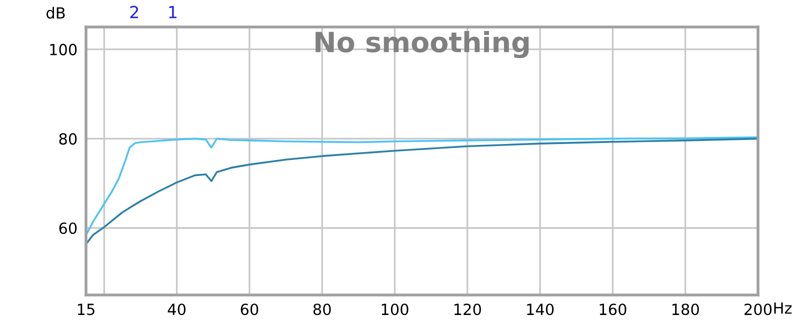 This screenshot has height=335, width=800. What do you see at coordinates (134, 12) in the screenshot?
I see `text: 2` at bounding box center [134, 12].